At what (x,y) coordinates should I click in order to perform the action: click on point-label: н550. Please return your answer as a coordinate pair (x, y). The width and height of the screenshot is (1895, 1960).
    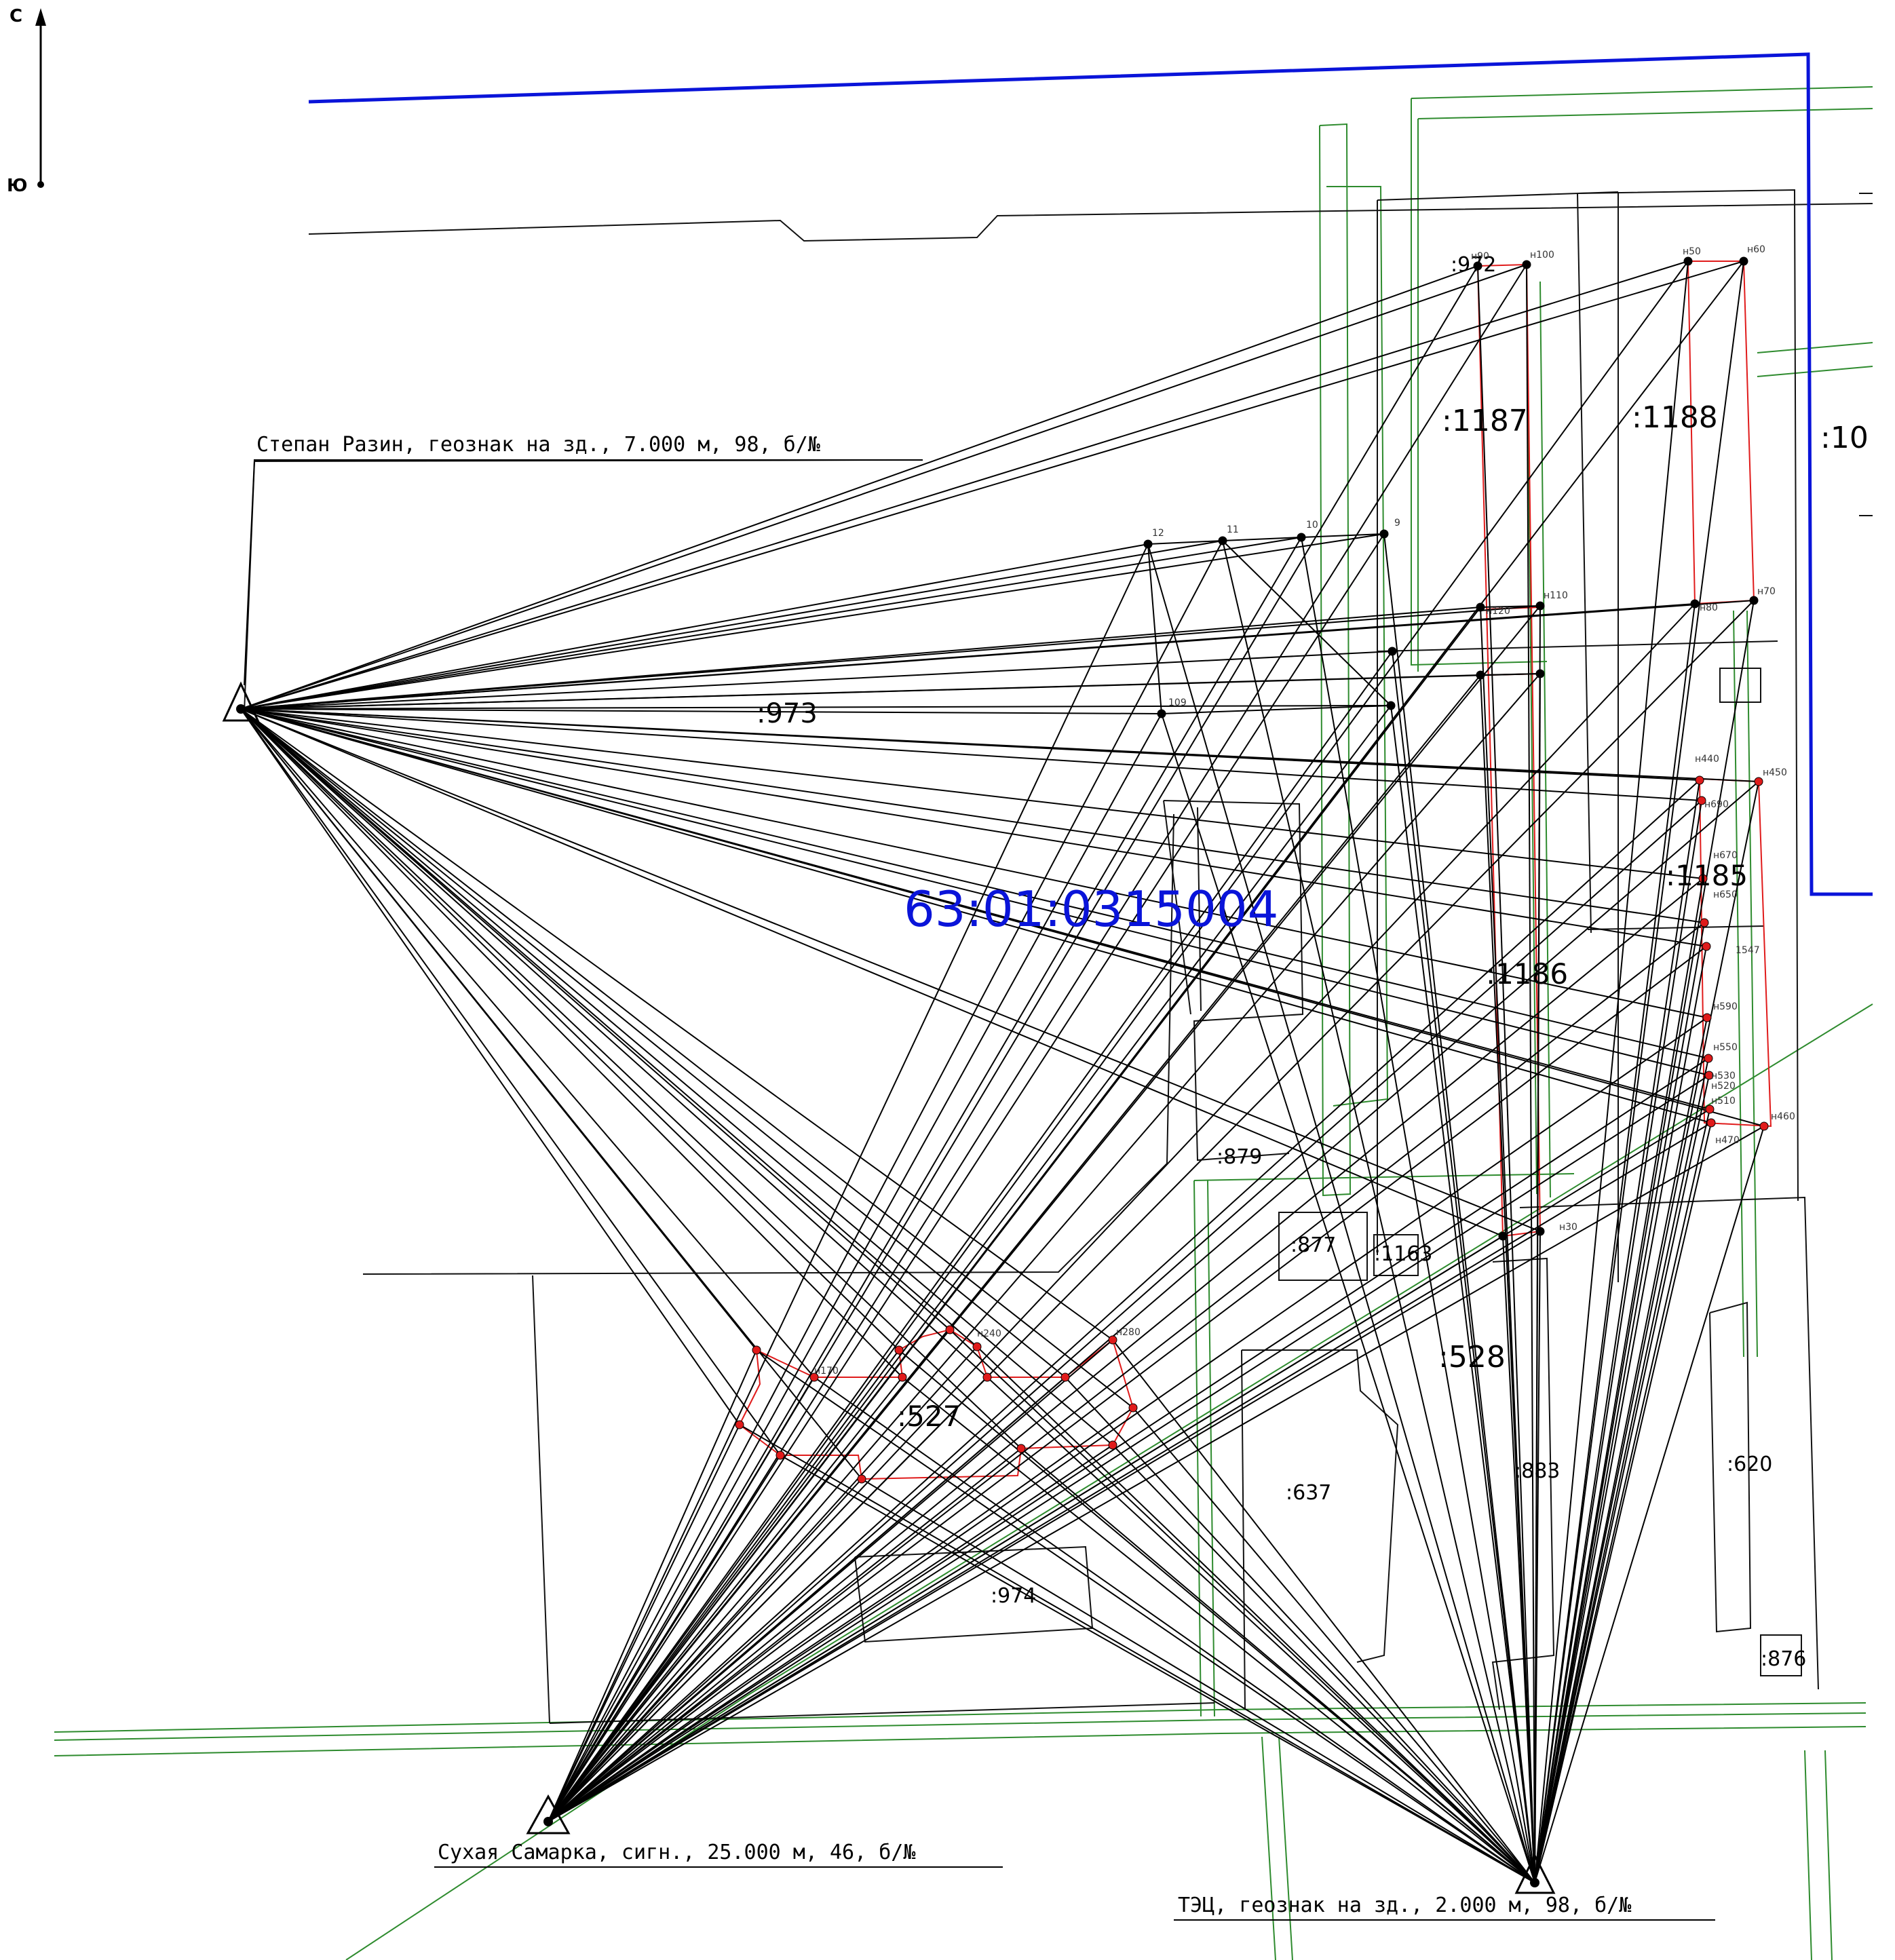
    Looking at the image, I should click on (1726, 1047).